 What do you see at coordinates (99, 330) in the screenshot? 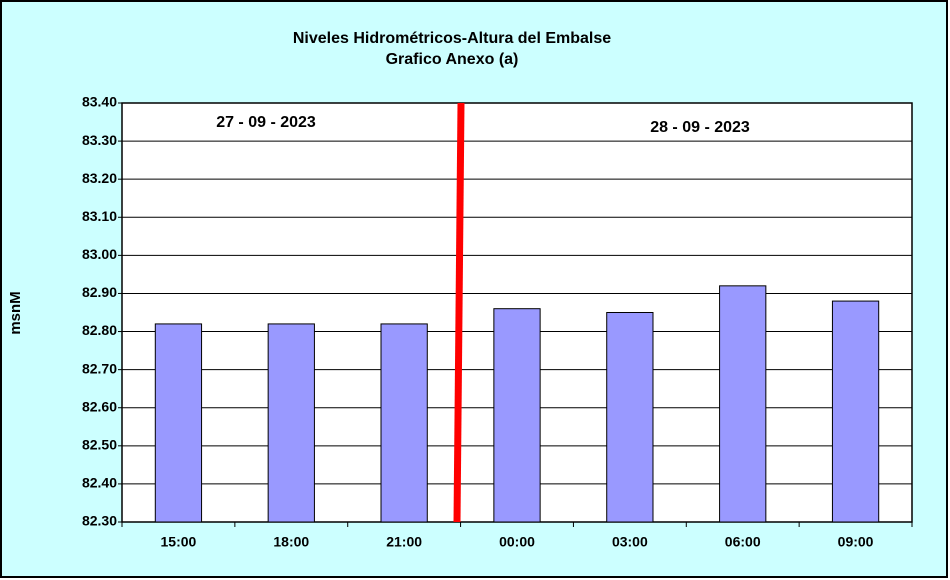
I see `y-tick-label: 82.80` at bounding box center [99, 330].